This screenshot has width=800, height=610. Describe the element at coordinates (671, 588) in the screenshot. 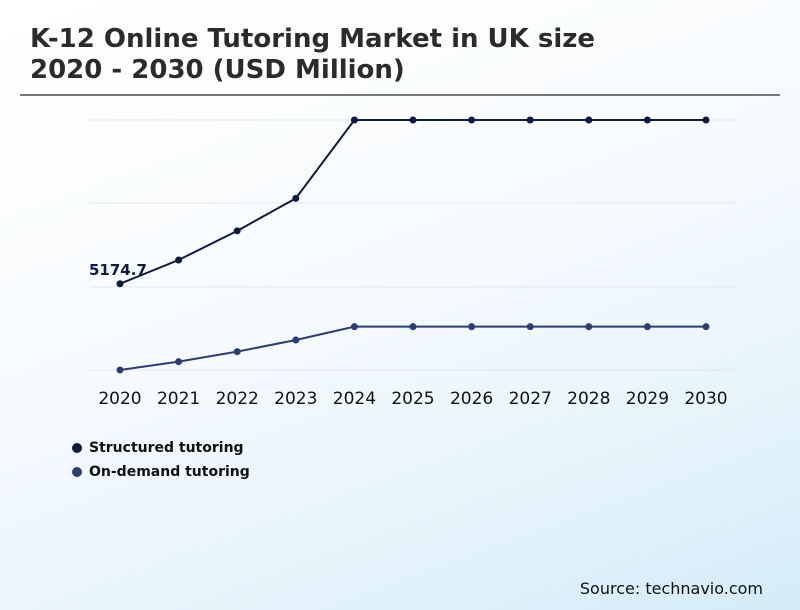

I see `source-note: Source: technavio.com` at that location.